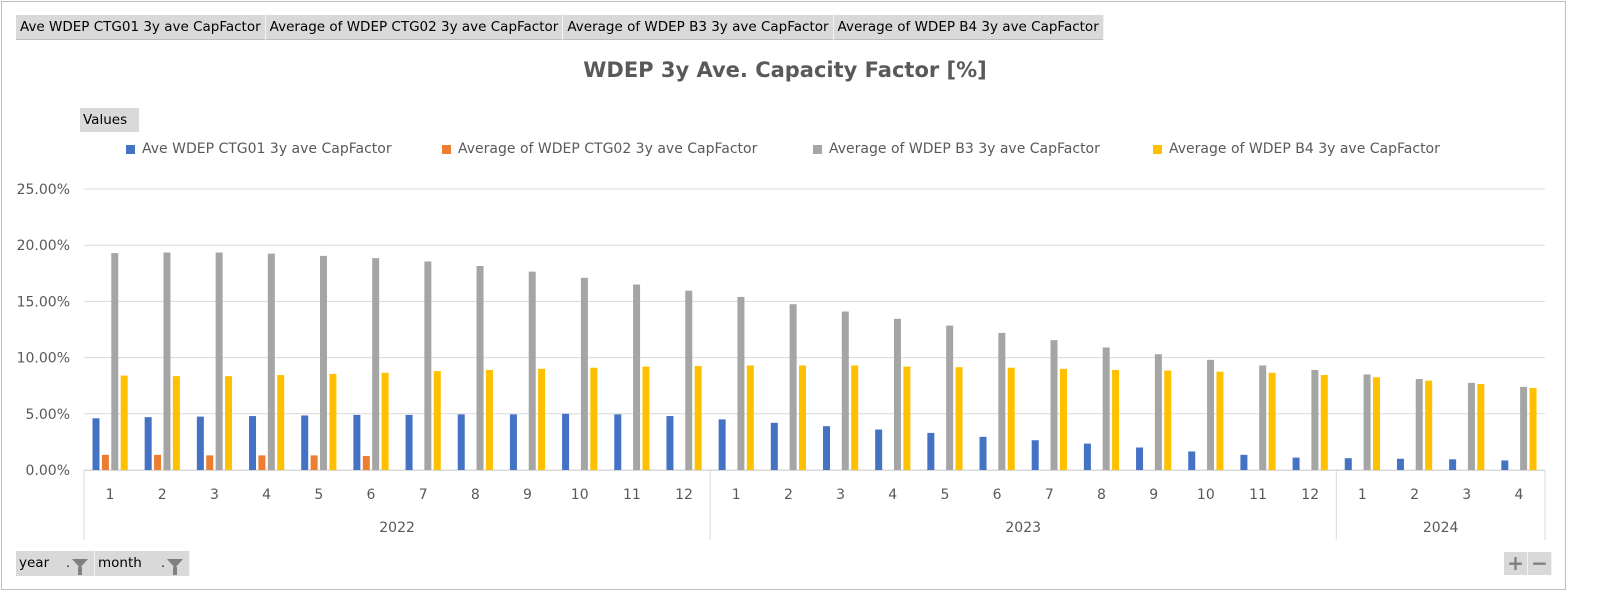 The width and height of the screenshot is (1600, 602). I want to click on year-filter-button: year., so click(55, 563).